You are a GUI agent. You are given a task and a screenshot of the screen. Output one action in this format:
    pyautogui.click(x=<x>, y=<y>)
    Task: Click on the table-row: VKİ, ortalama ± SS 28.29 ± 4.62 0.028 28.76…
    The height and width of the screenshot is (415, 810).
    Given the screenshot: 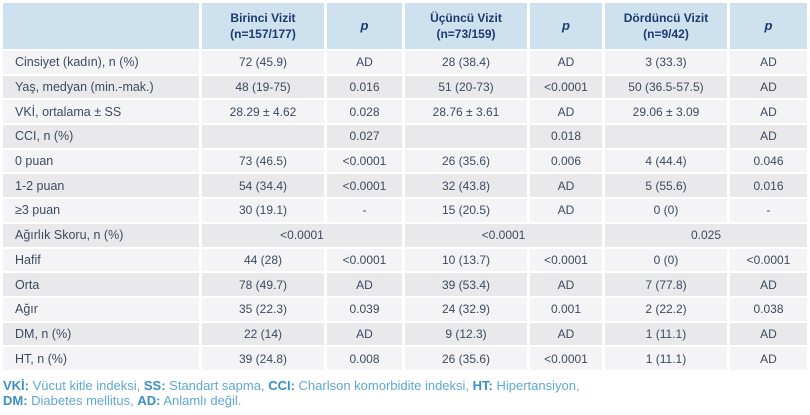 What is the action you would take?
    pyautogui.click(x=405, y=112)
    